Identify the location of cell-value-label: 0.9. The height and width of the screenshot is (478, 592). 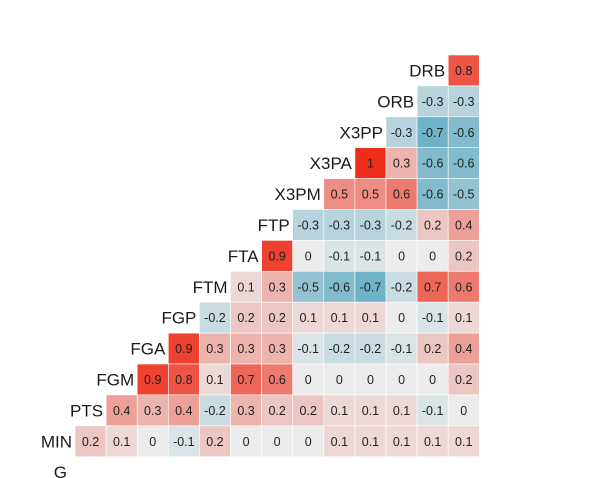
(183, 349).